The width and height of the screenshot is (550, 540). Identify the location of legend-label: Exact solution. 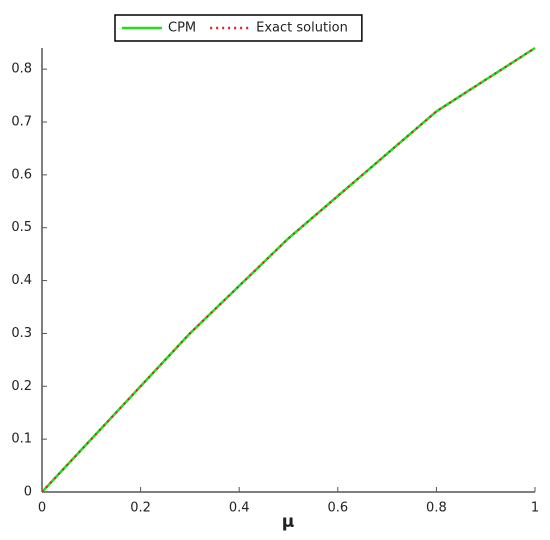
(302, 28).